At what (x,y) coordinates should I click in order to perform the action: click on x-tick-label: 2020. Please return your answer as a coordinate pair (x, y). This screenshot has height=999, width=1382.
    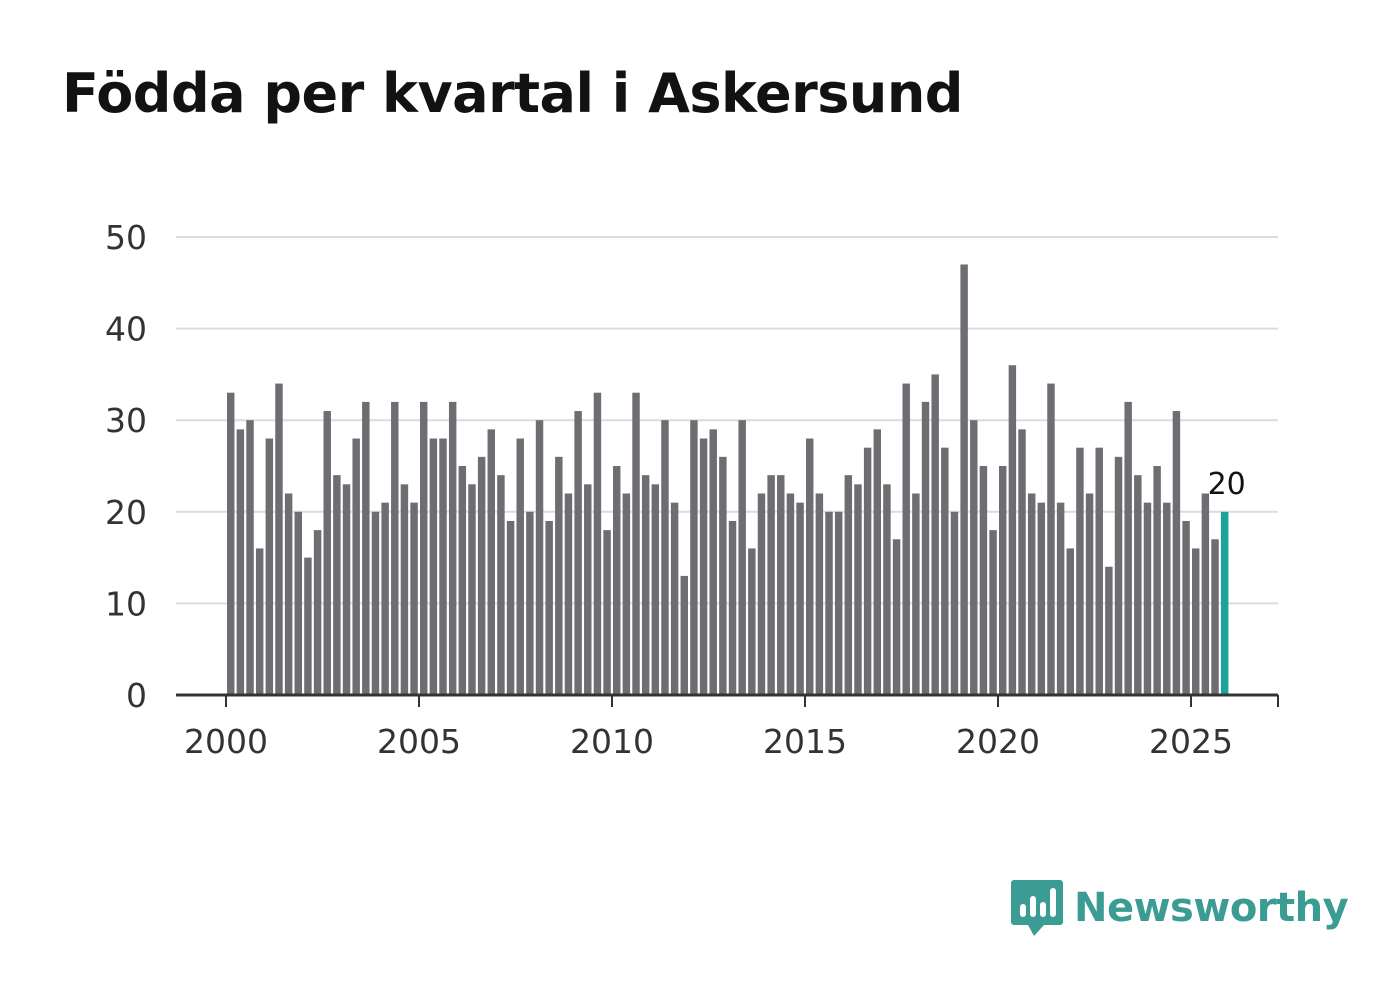
    Looking at the image, I should click on (998, 741).